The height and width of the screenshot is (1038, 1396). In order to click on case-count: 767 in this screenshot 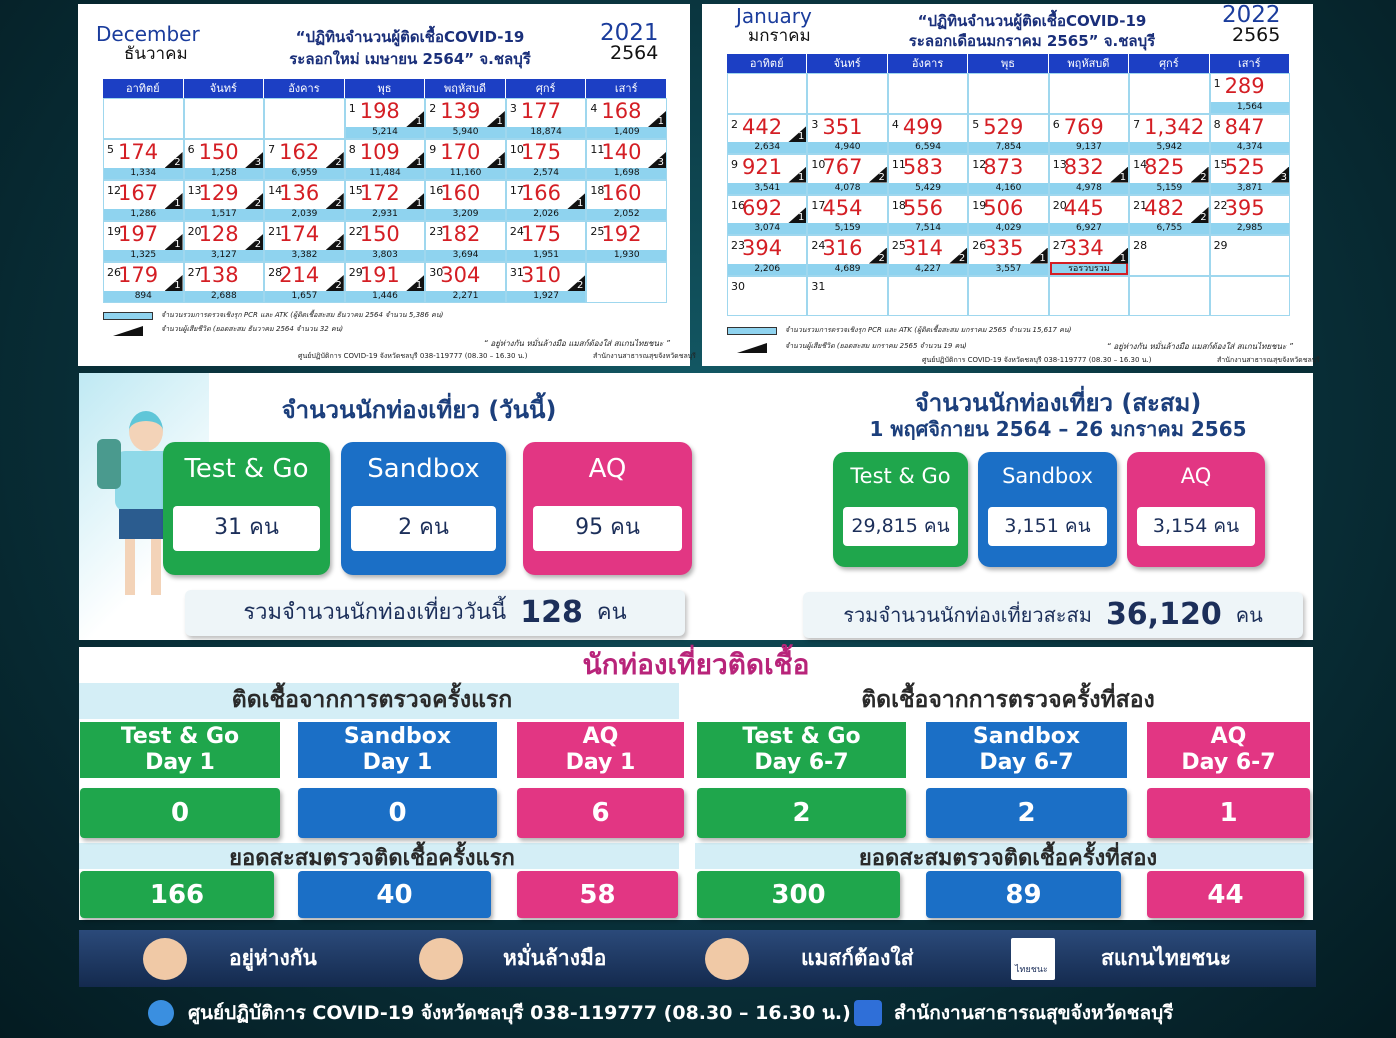, I will do `click(842, 167)`.